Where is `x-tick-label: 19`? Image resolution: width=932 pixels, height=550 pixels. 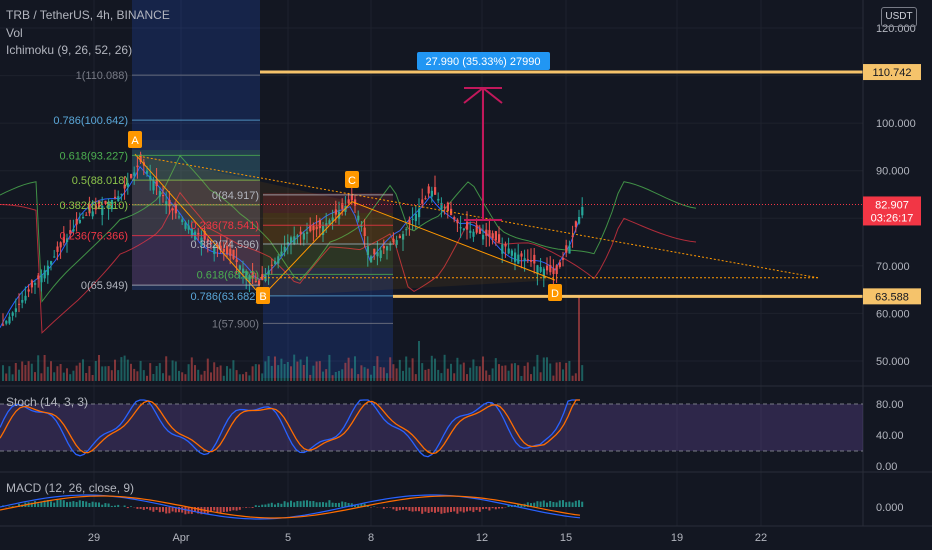 x-tick-label: 19 is located at coordinates (677, 538).